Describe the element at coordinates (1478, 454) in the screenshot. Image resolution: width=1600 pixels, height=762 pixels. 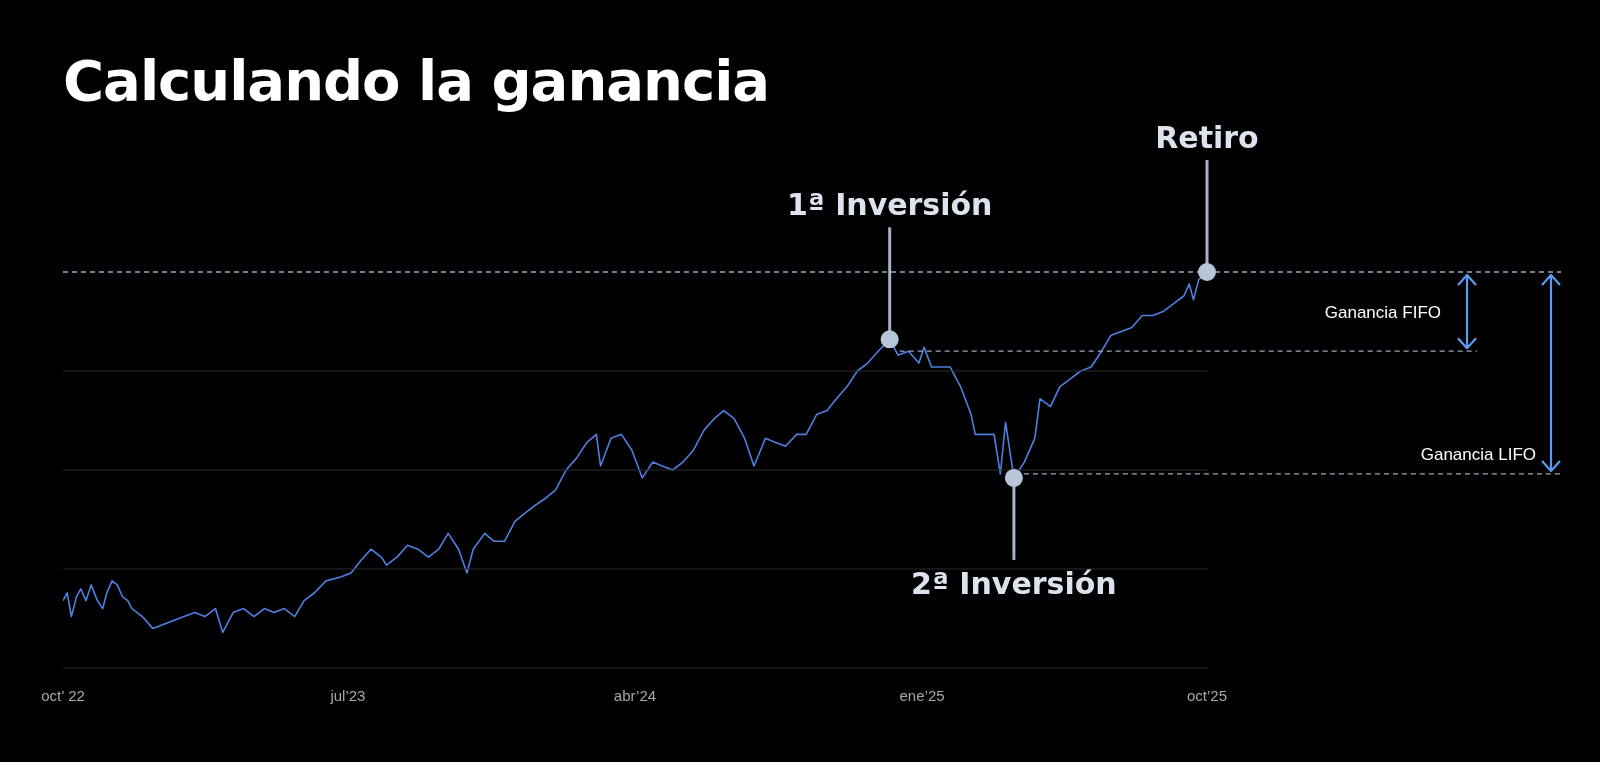
I see `text: Ganancia LIFO` at that location.